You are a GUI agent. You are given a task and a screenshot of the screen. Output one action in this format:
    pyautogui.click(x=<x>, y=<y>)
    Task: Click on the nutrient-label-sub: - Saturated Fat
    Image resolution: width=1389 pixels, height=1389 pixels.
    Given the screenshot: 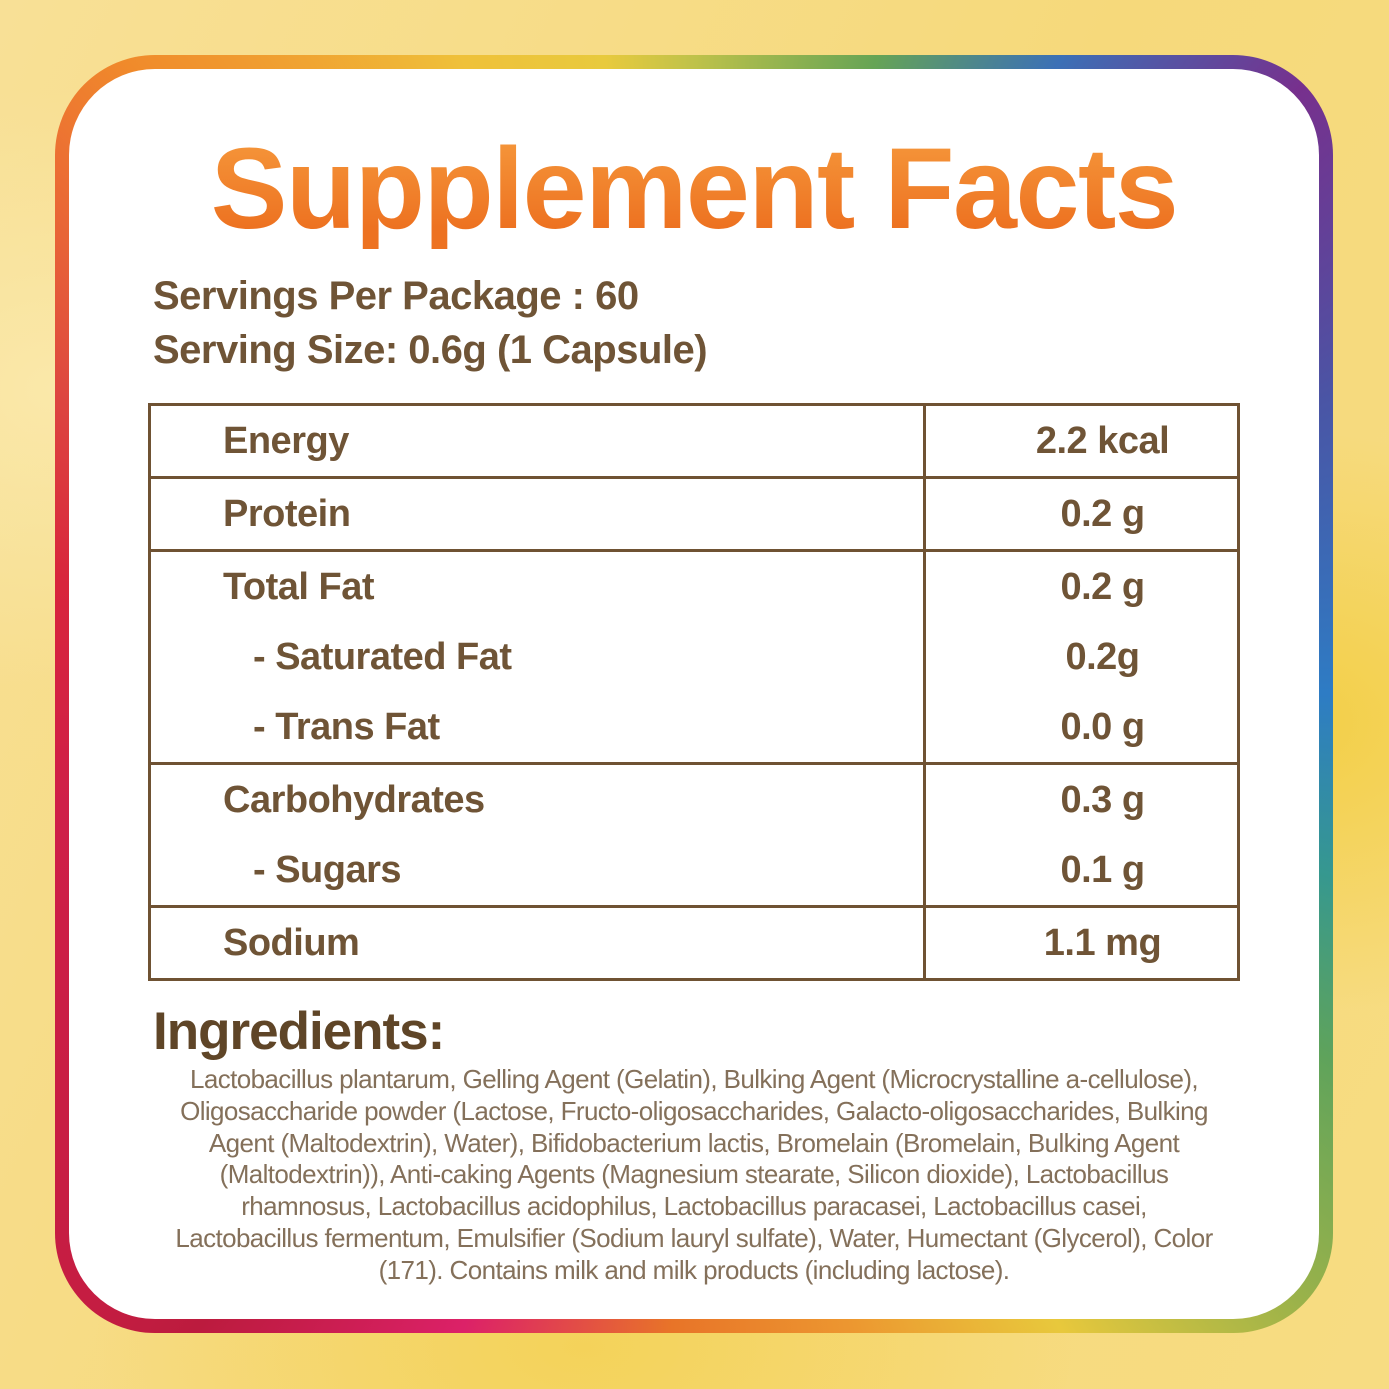 What is the action you would take?
    pyautogui.click(x=382, y=656)
    